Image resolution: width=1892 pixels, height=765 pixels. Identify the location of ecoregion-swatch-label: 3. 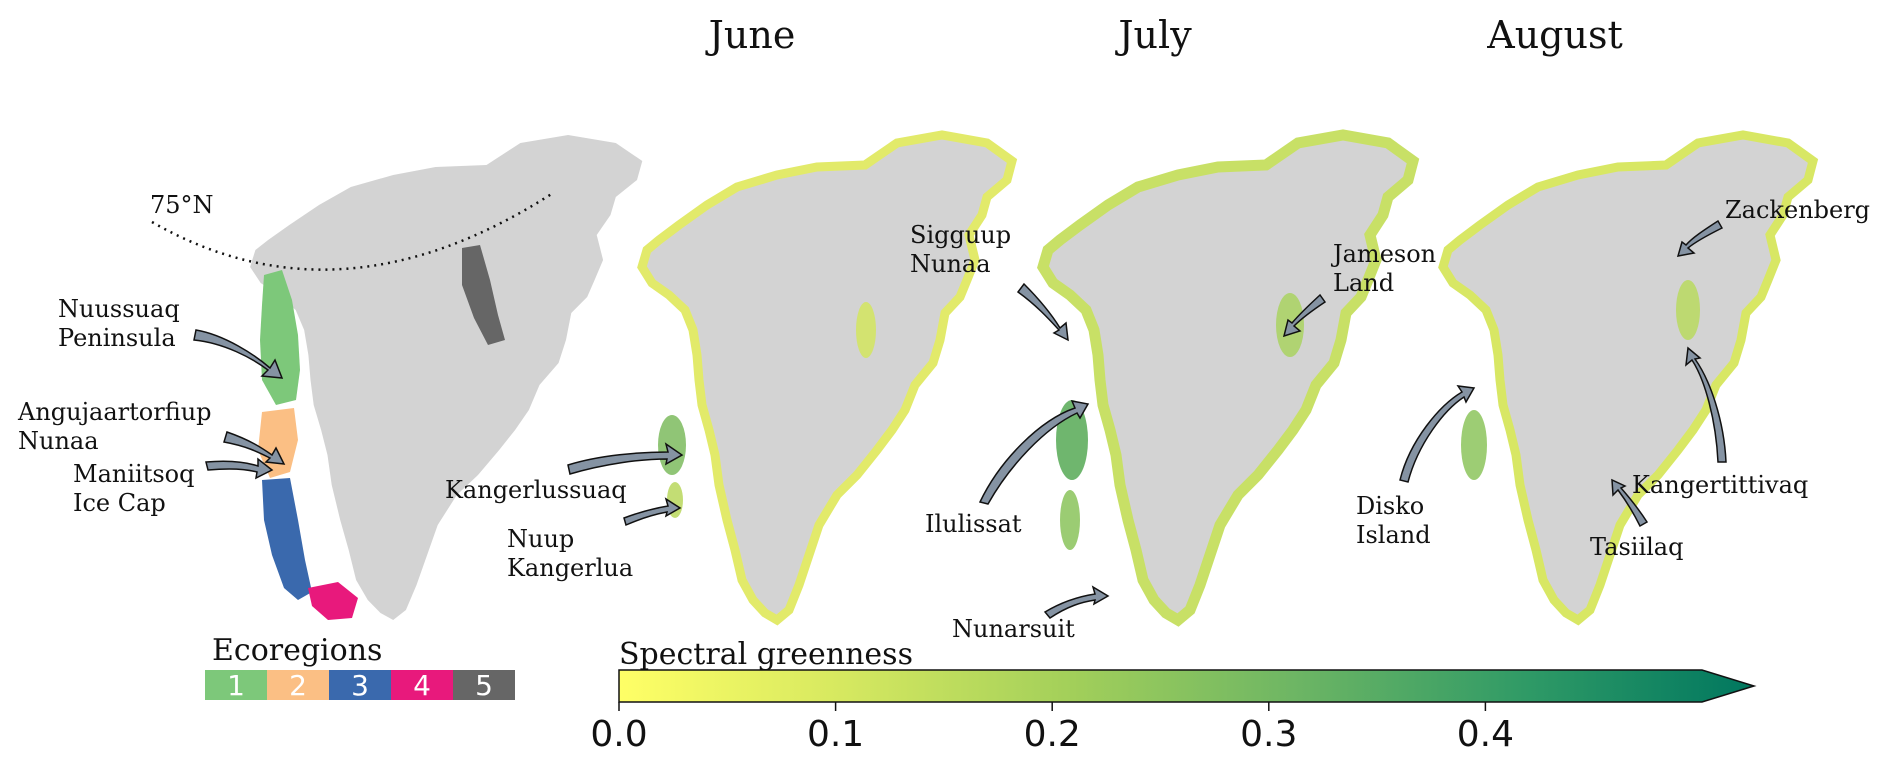
(360, 685).